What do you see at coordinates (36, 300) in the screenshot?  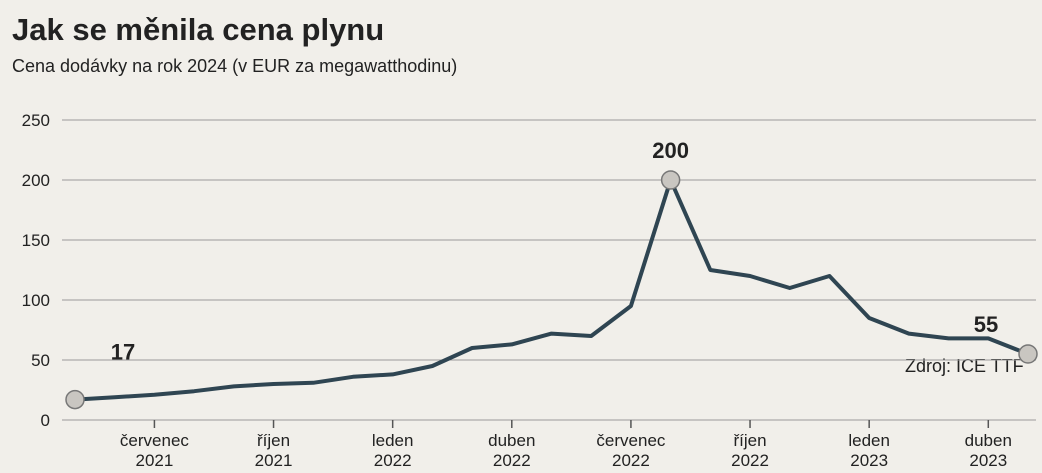 I see `y-tick-label: 100` at bounding box center [36, 300].